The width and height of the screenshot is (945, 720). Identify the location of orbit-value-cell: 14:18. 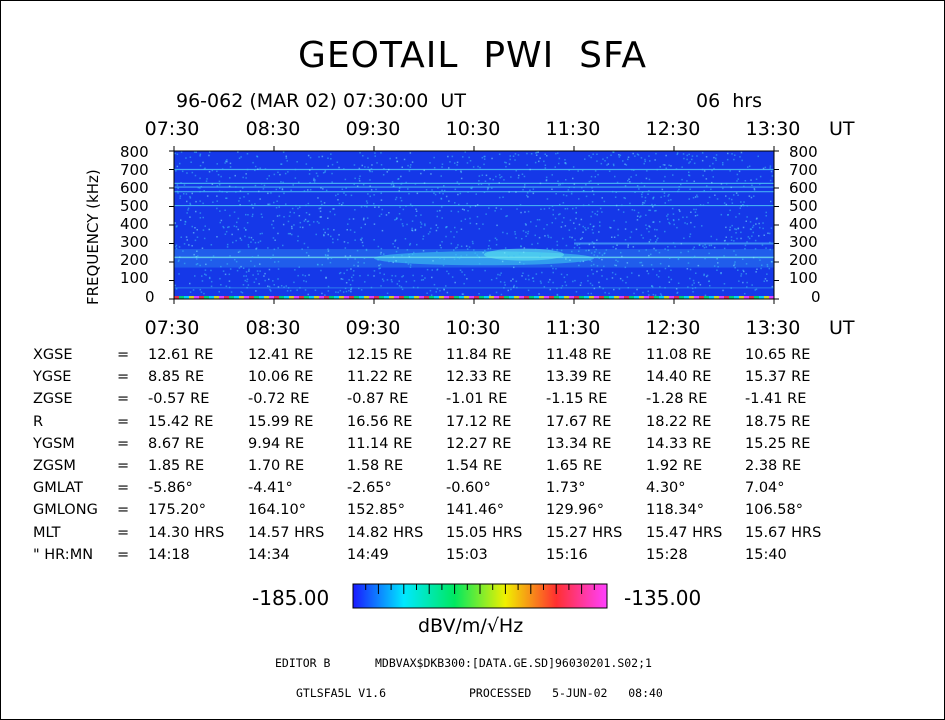
(169, 555).